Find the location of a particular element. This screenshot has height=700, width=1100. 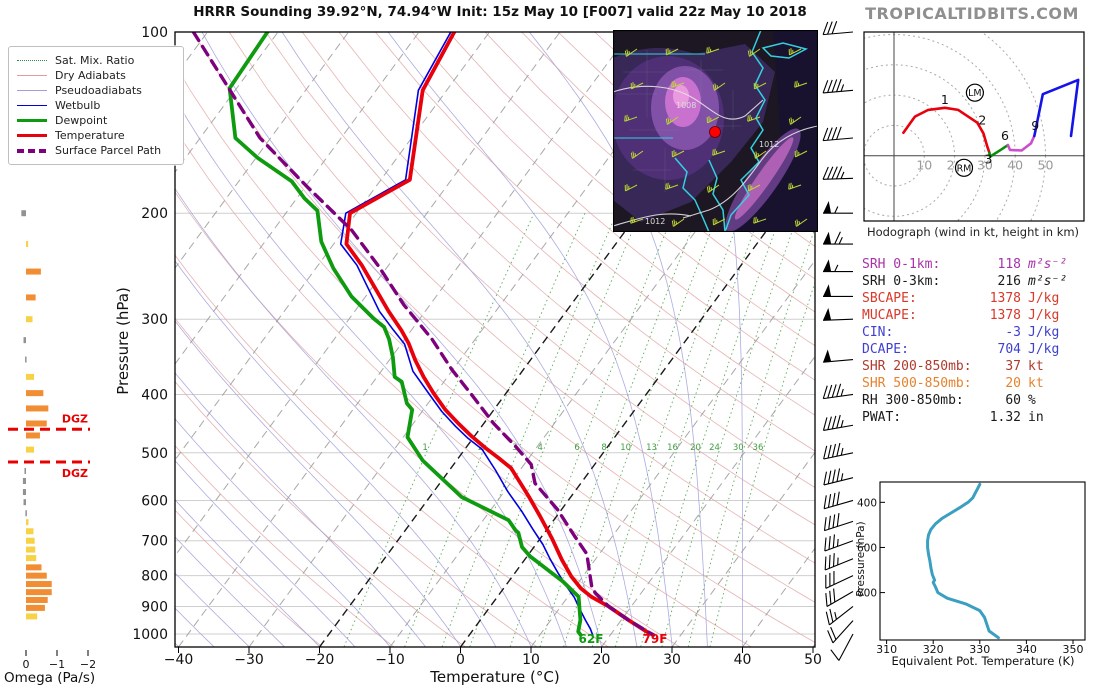

mixing-ratio-label: 30 is located at coordinates (738, 448).